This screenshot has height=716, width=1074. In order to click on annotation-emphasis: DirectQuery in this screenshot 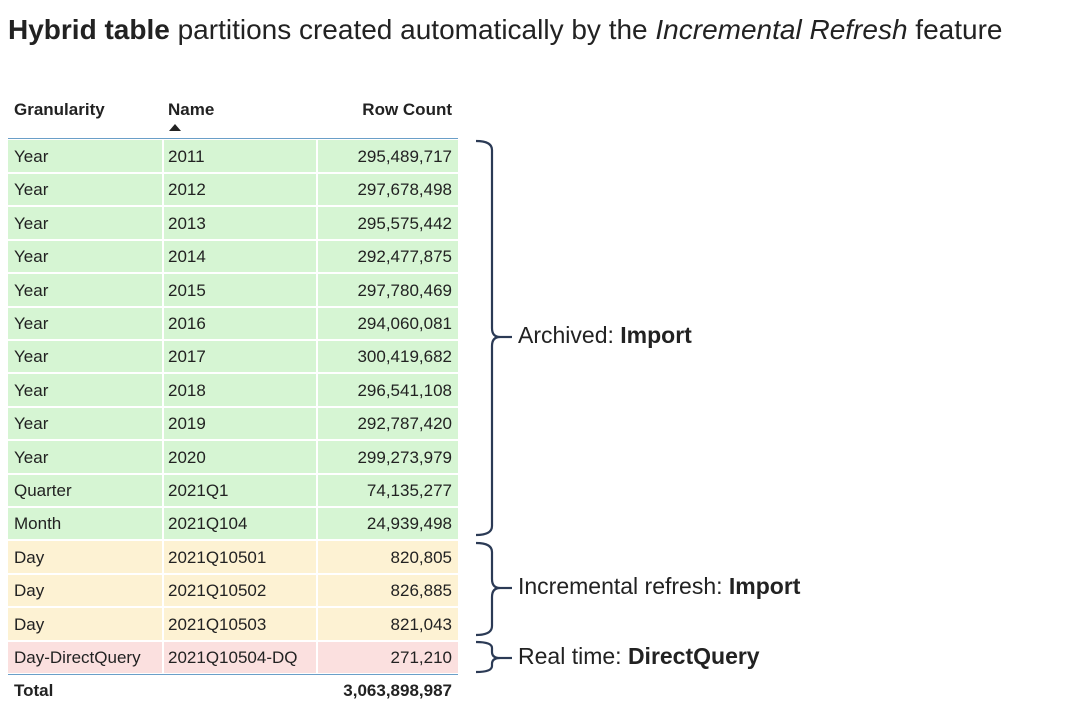, I will do `click(693, 656)`.